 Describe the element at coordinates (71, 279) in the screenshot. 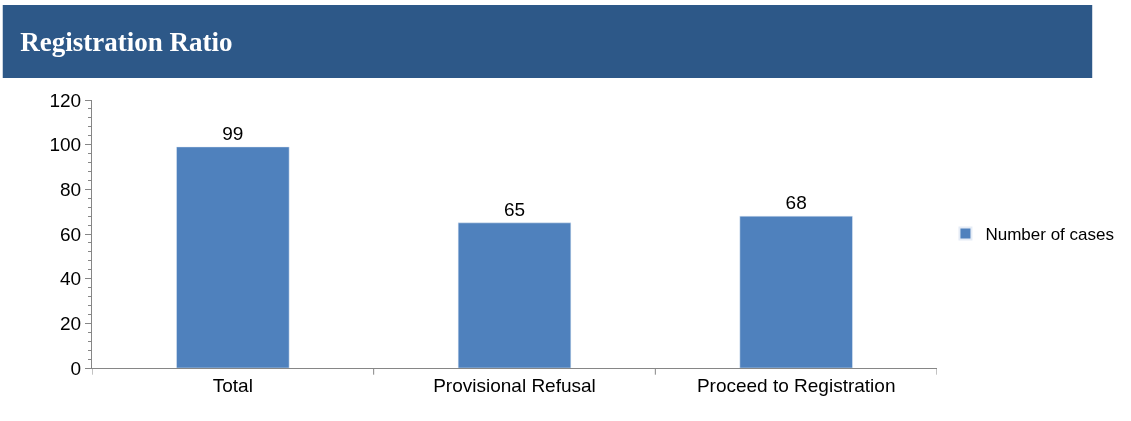

I see `y-tick-label: 40` at that location.